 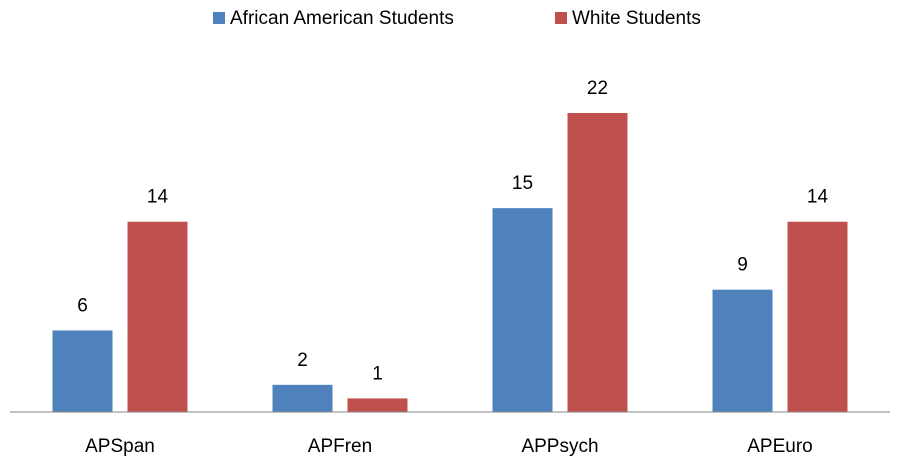 What do you see at coordinates (377, 373) in the screenshot?
I see `data-label: 1` at bounding box center [377, 373].